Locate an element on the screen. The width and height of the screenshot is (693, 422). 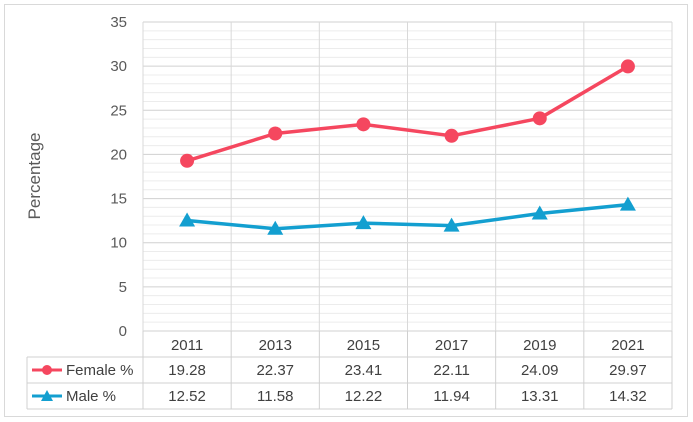
y-tick-label: 5 is located at coordinates (123, 287).